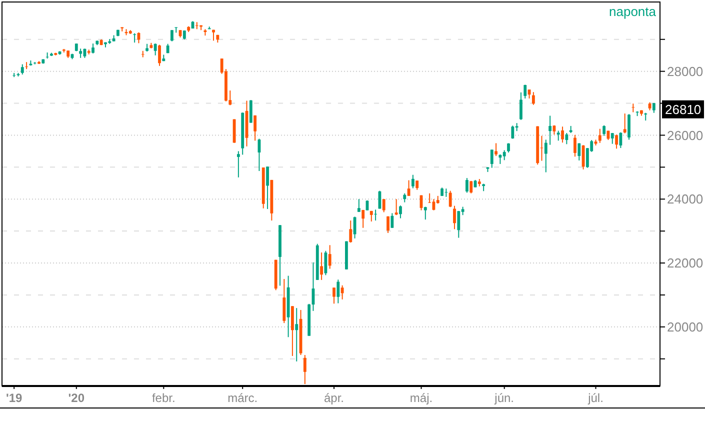  What do you see at coordinates (164, 398) in the screenshot?
I see `x-tick-label: febr.` at bounding box center [164, 398].